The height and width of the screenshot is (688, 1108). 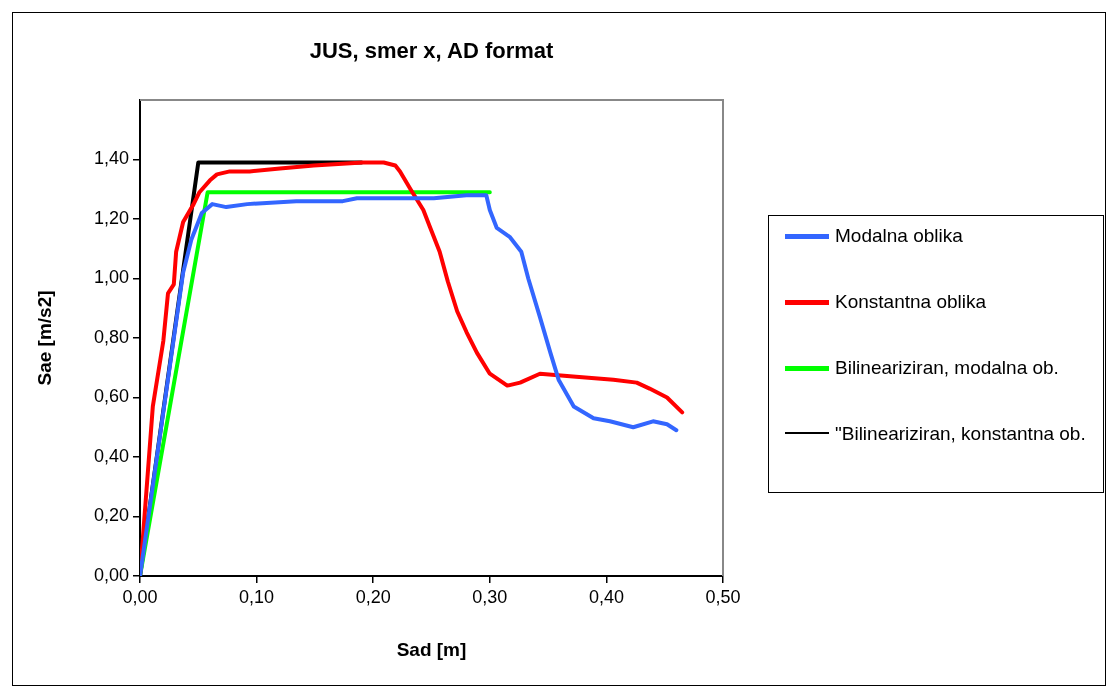 What do you see at coordinates (111, 574) in the screenshot?
I see `y-tick-label: 0,00` at bounding box center [111, 574].